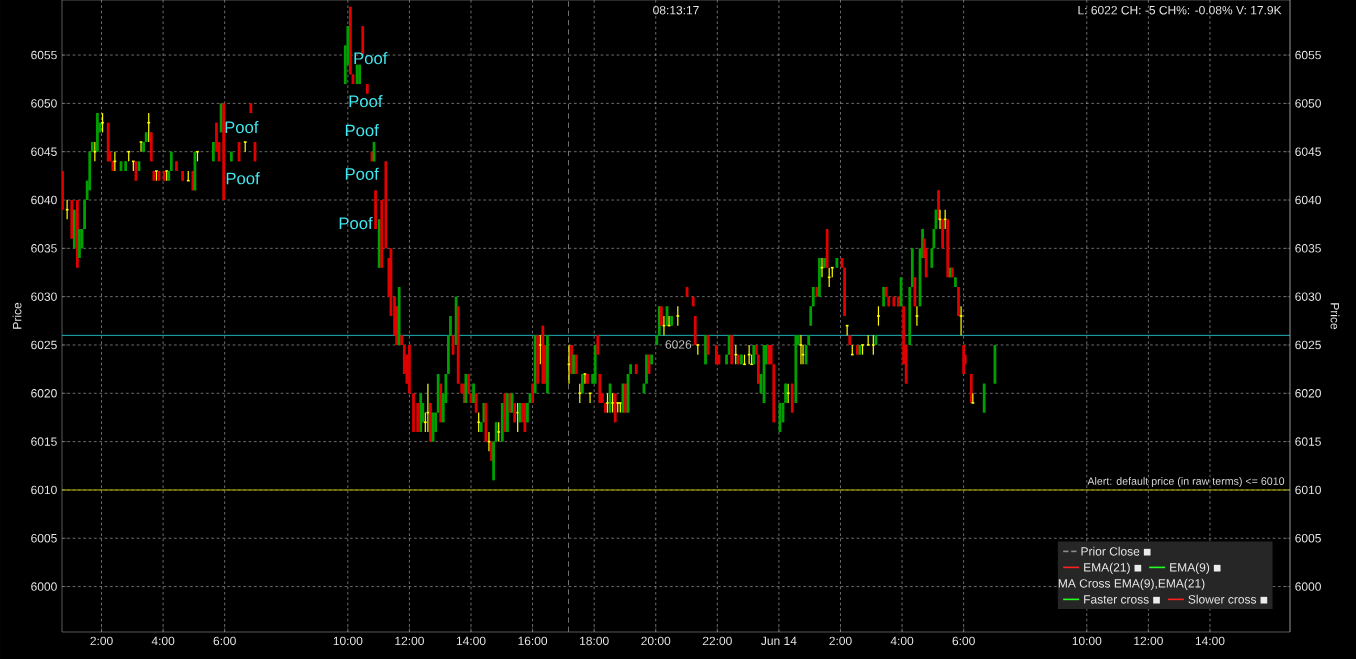 This screenshot has height=659, width=1356. What do you see at coordinates (1222, 599) in the screenshot?
I see `legend-label: Slower cross` at bounding box center [1222, 599].